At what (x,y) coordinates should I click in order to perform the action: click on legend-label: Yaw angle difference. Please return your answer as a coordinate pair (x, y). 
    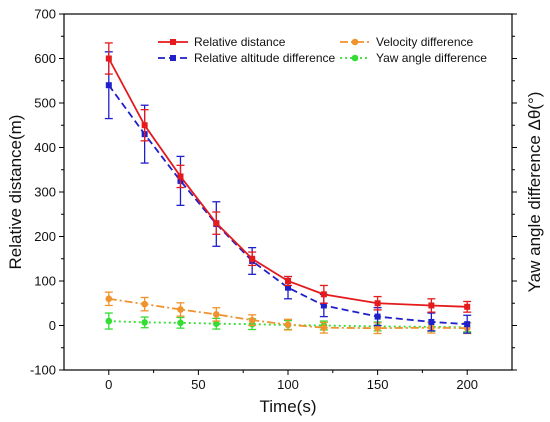
    Looking at the image, I should click on (431, 58).